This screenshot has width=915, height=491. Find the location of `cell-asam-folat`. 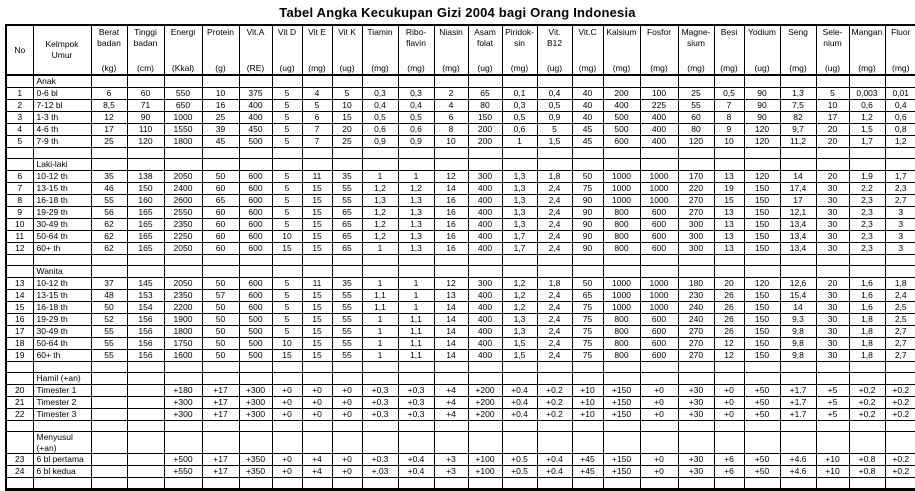

cell-asam-folat is located at coordinates (485, 378).